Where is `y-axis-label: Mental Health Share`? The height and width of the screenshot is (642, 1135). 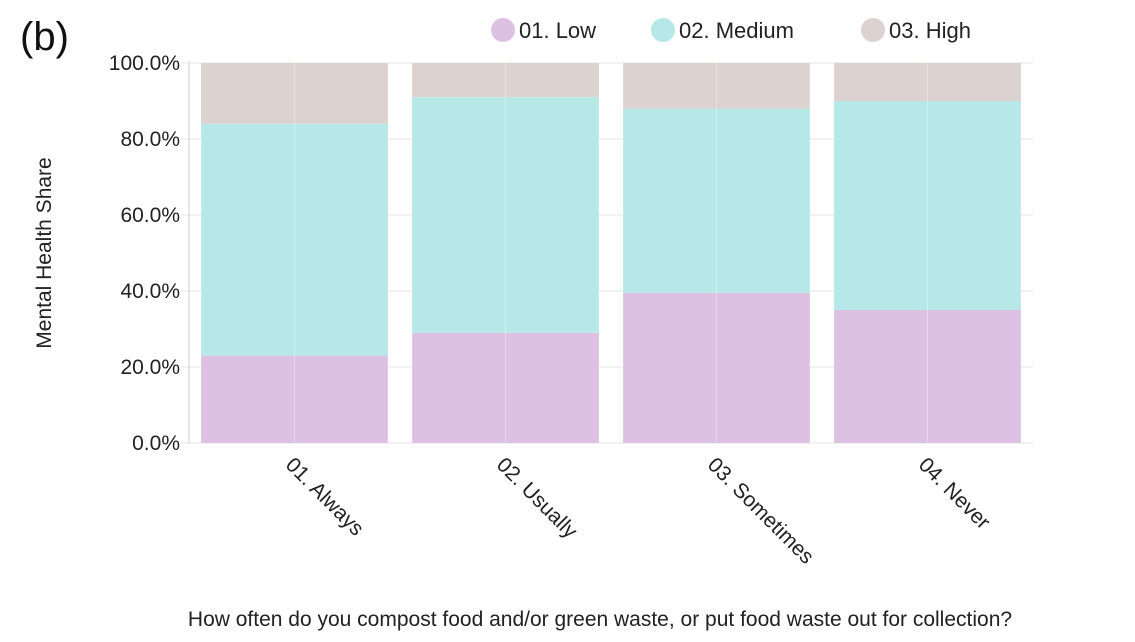 y-axis-label: Mental Health Share is located at coordinates (44, 252).